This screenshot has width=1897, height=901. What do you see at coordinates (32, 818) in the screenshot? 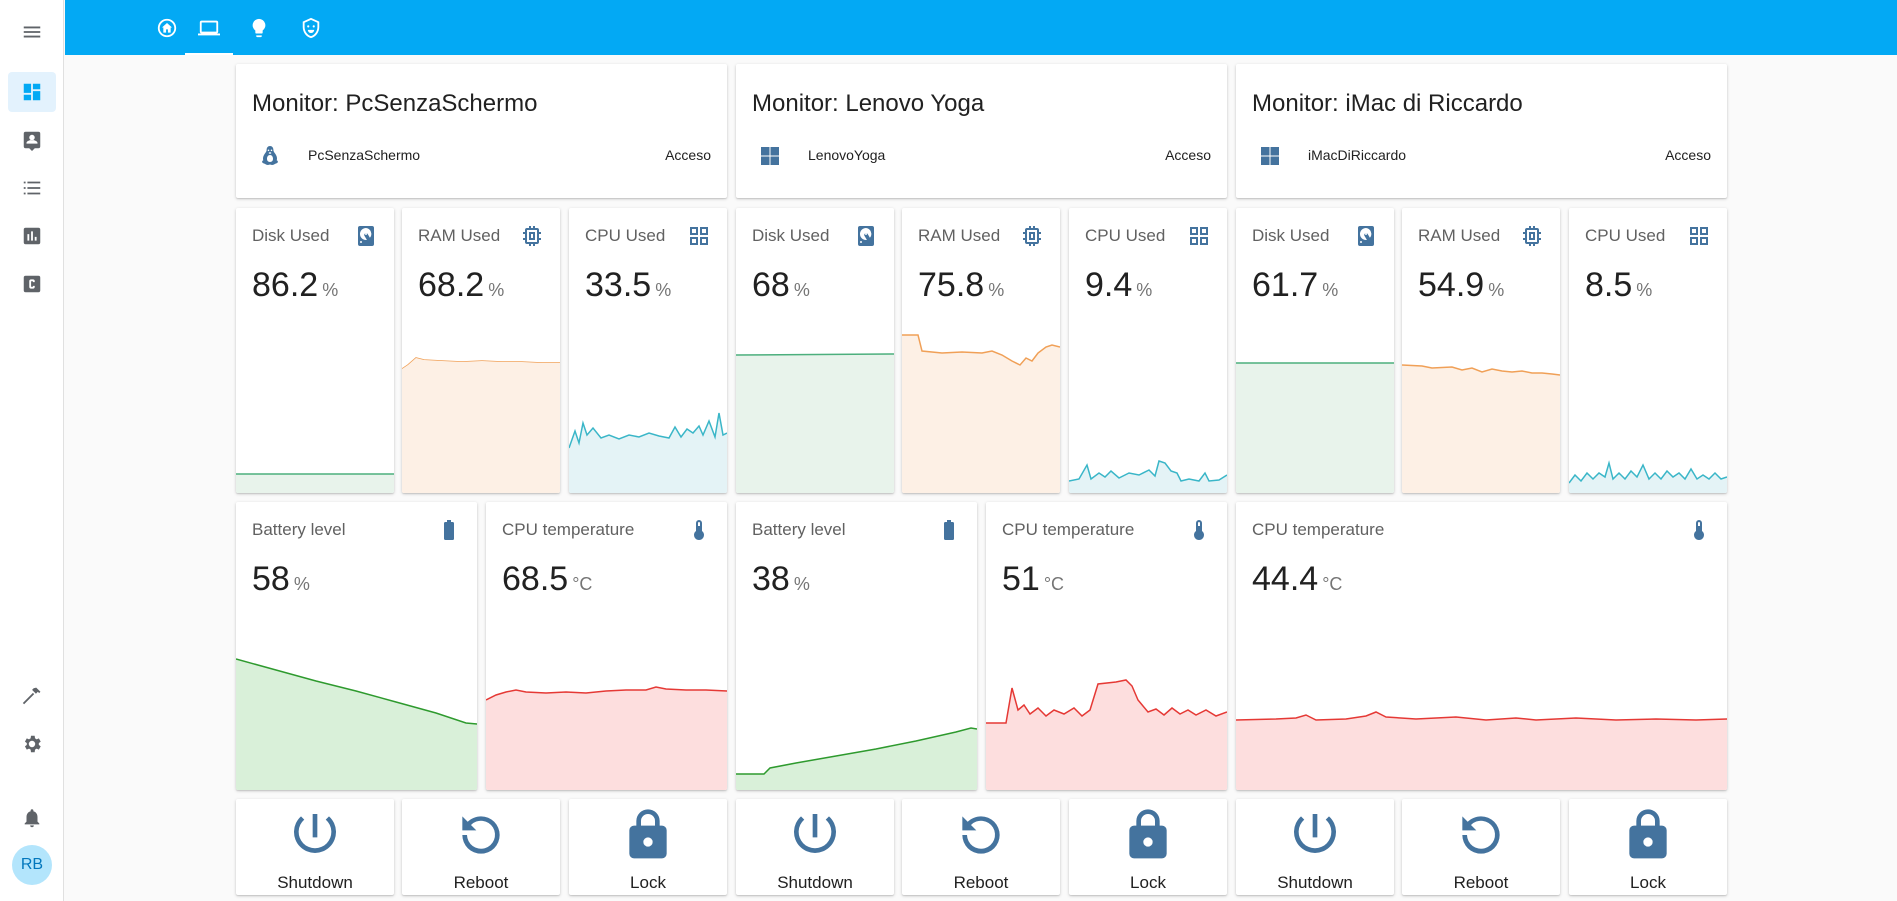
I see `sidebar-item-notifications` at bounding box center [32, 818].